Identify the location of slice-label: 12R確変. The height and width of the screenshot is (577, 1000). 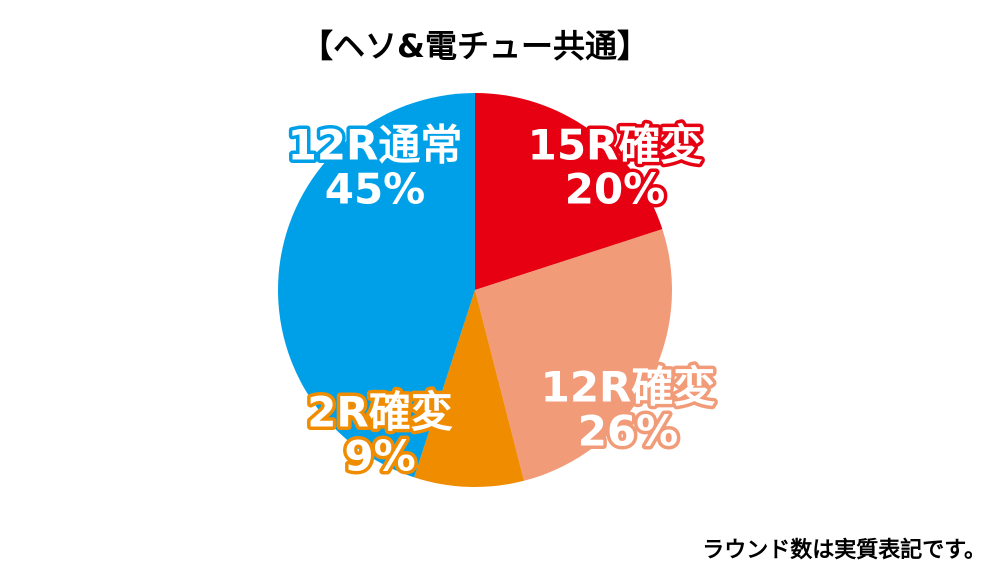
(628, 387).